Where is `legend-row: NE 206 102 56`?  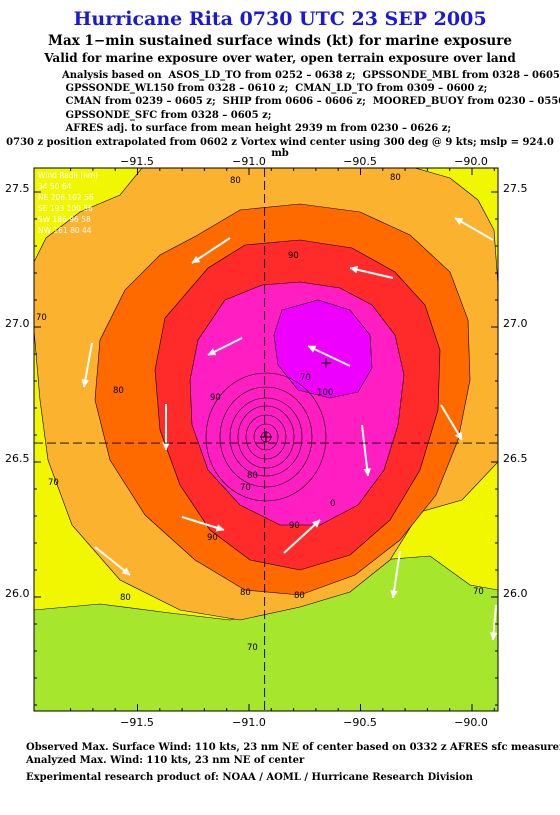 legend-row: NE 206 102 56 is located at coordinates (66, 197).